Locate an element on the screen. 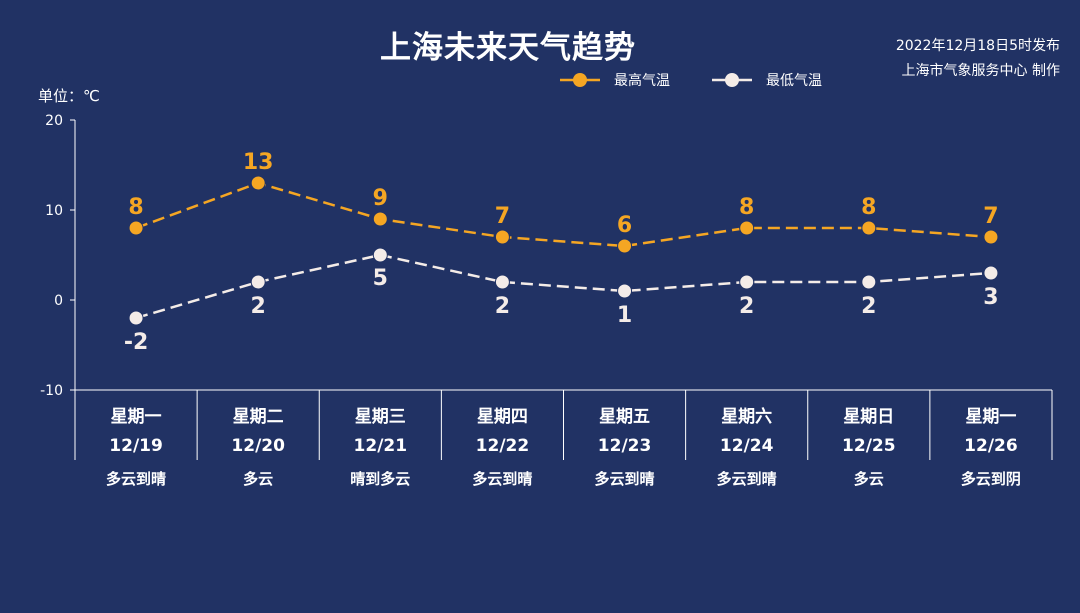  day-label: 星期日 is located at coordinates (868, 417).